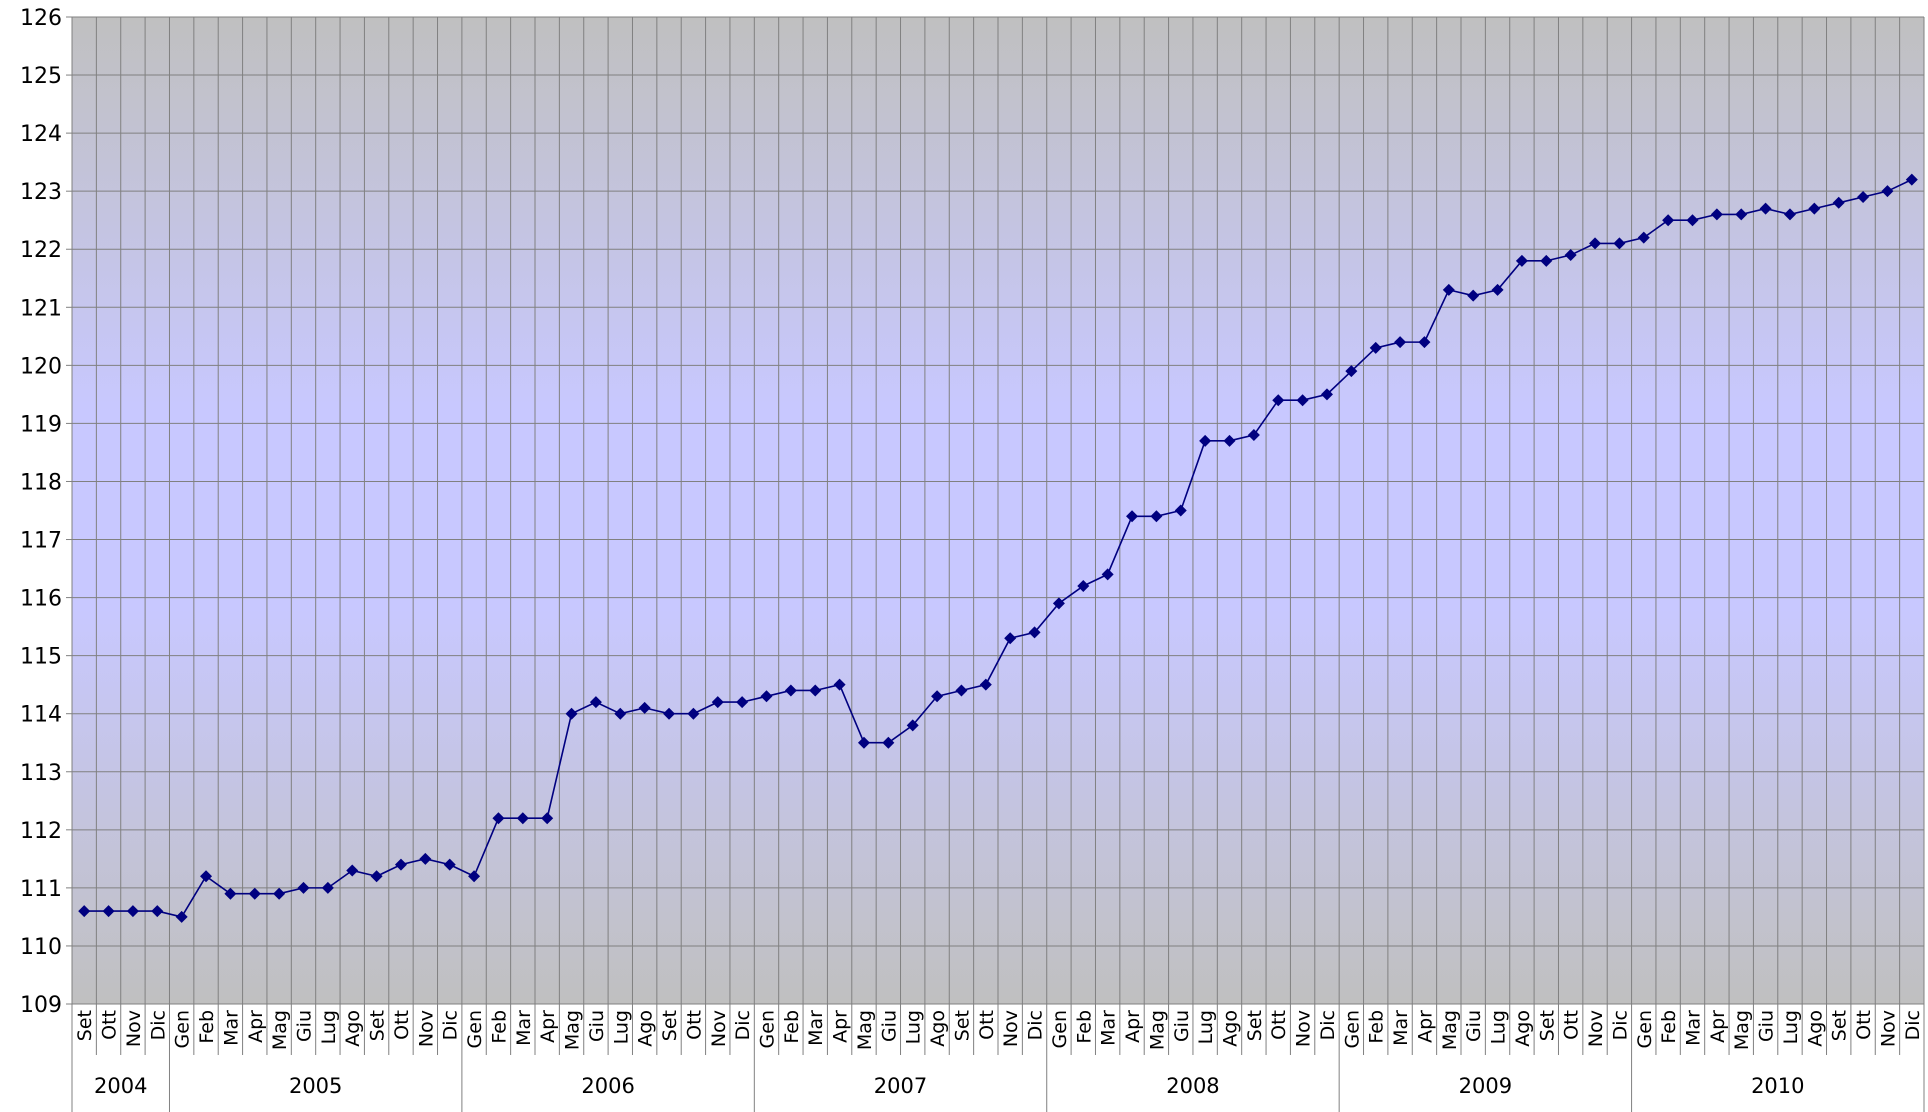  What do you see at coordinates (41, 831) in the screenshot?
I see `y-tick-label: 112` at bounding box center [41, 831].